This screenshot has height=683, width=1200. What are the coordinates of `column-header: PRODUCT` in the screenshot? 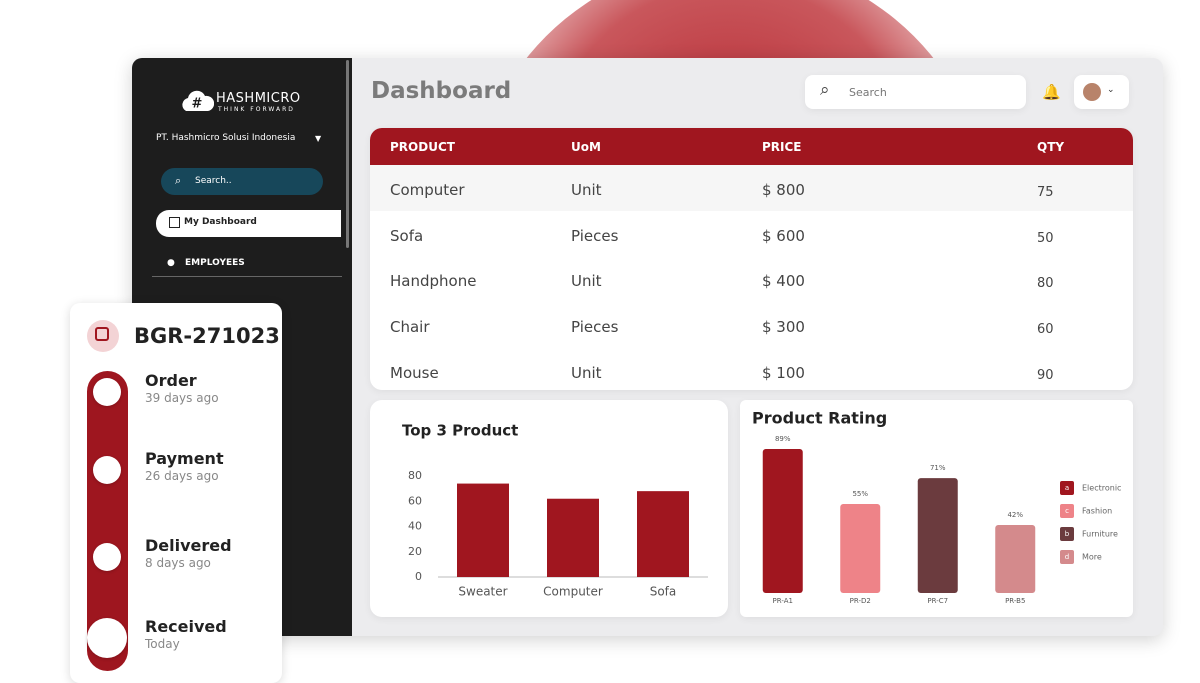 It's located at (422, 147).